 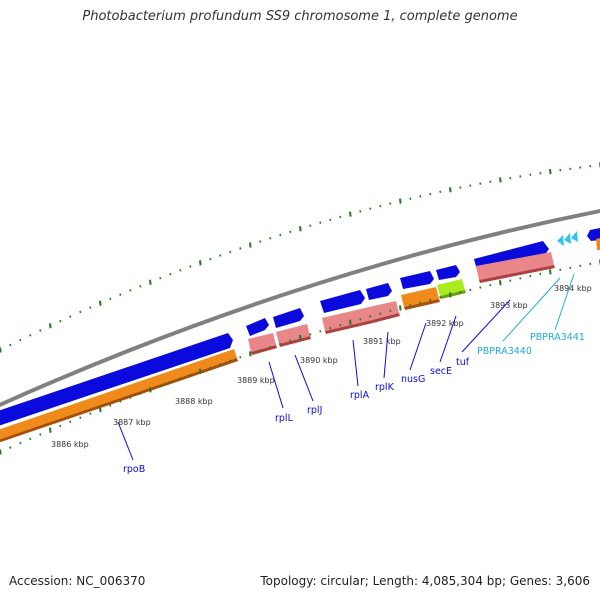 What do you see at coordinates (418, 346) in the screenshot?
I see `callout-line-nusG` at bounding box center [418, 346].